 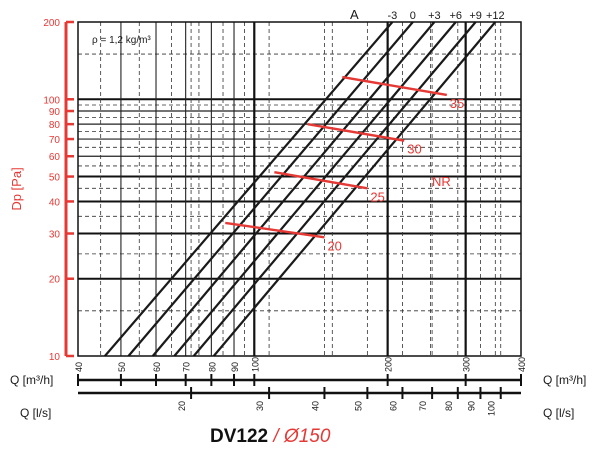 What do you see at coordinates (393, 16) in the screenshot?
I see `series-label--3: -3` at bounding box center [393, 16].